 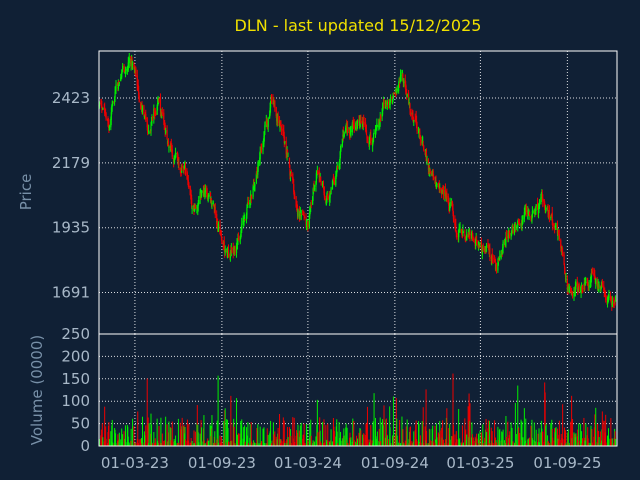 I want to click on x-tick-label: 01-09-24, so click(x=395, y=463).